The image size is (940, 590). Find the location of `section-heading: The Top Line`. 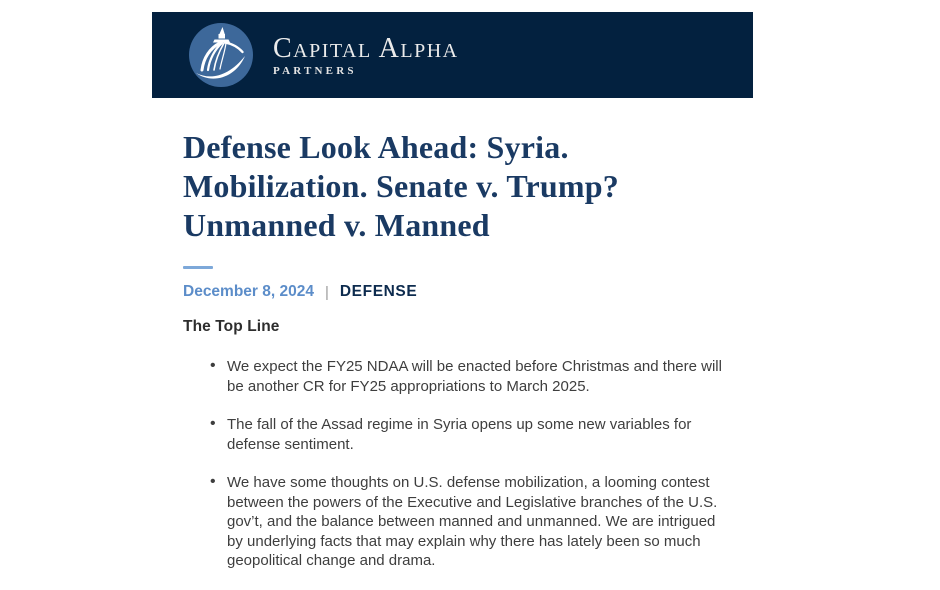

section-heading: The Top Line is located at coordinates (231, 326).